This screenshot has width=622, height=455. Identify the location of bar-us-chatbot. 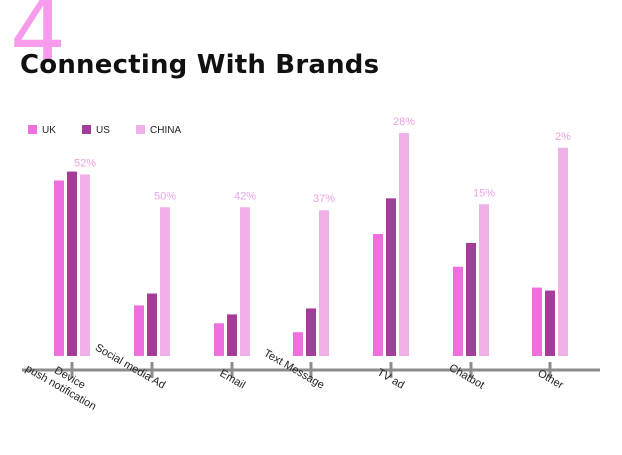
(471, 299).